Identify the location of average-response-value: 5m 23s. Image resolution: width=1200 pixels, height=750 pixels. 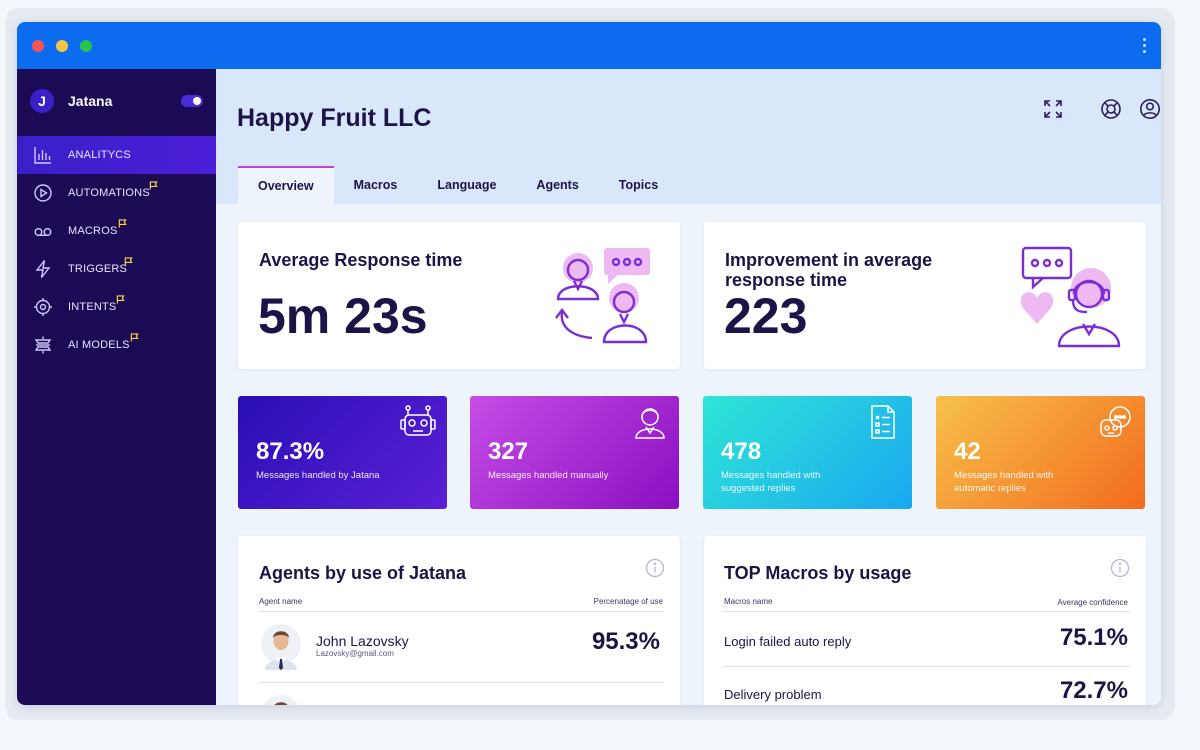
(343, 316).